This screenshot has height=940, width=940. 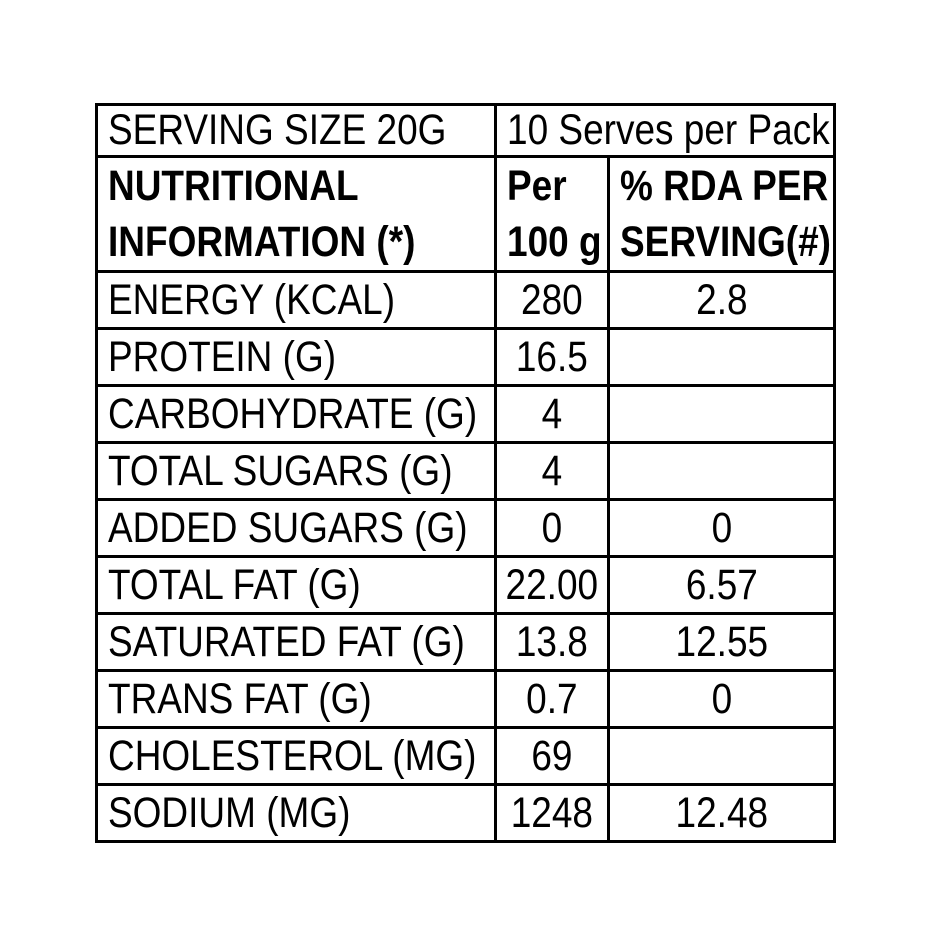 I want to click on row-label-cell: SODIUM (MG), so click(x=296, y=813).